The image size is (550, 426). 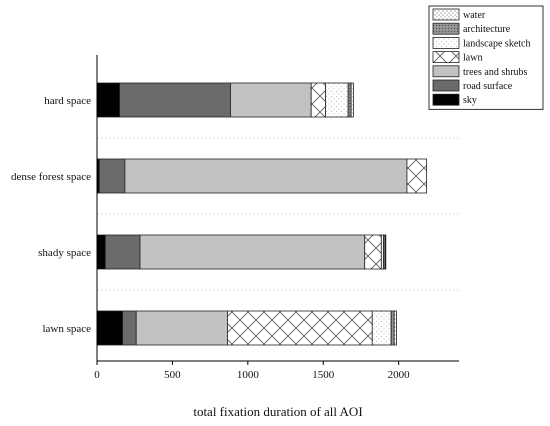 What do you see at coordinates (446, 99) in the screenshot?
I see `legend-swatch-sky` at bounding box center [446, 99].